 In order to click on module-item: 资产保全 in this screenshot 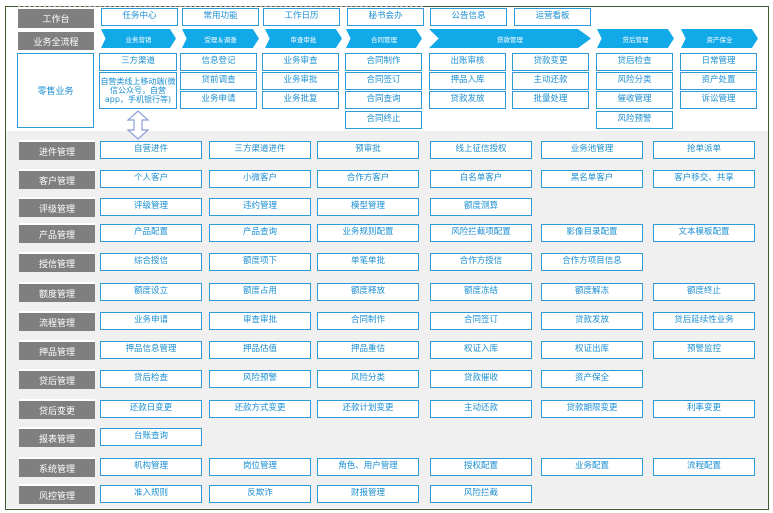, I will do `click(592, 379)`.